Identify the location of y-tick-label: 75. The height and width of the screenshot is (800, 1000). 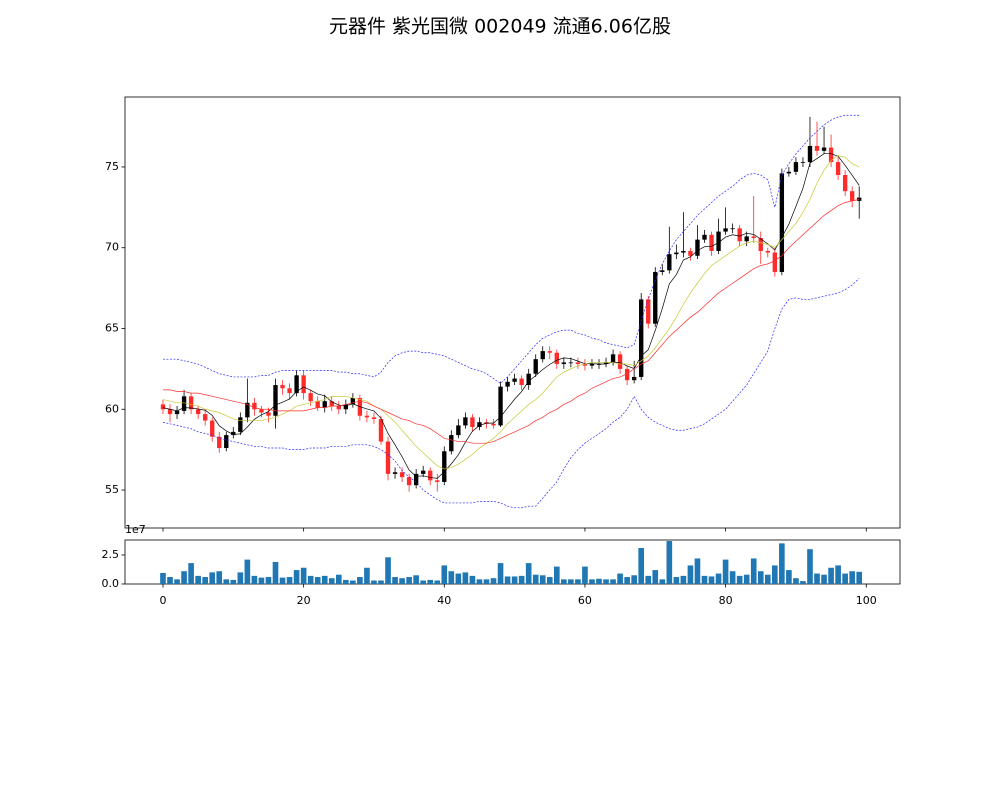
(112, 166).